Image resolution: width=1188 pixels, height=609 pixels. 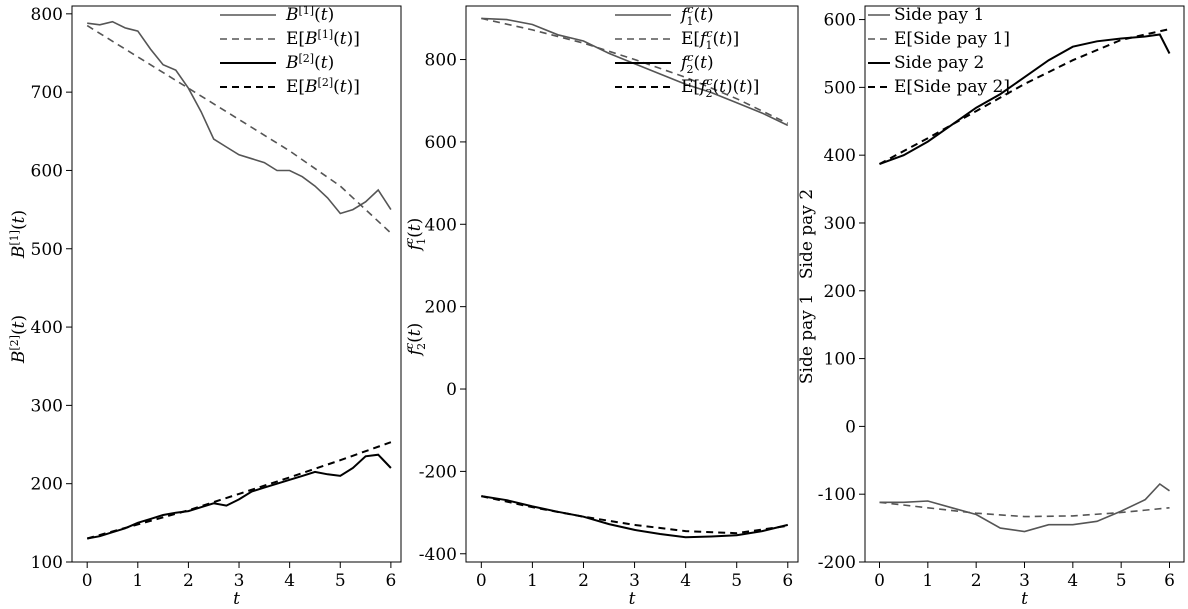 I want to click on y-axis-label-top: Side pay 2, so click(x=807, y=234).